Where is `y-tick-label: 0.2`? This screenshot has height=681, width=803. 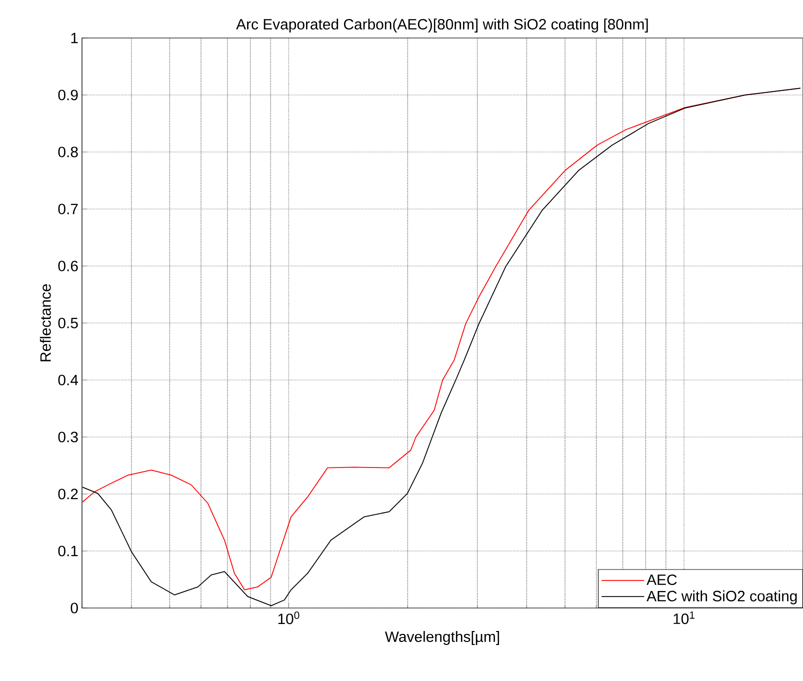 y-tick-label: 0.2 is located at coordinates (68, 494).